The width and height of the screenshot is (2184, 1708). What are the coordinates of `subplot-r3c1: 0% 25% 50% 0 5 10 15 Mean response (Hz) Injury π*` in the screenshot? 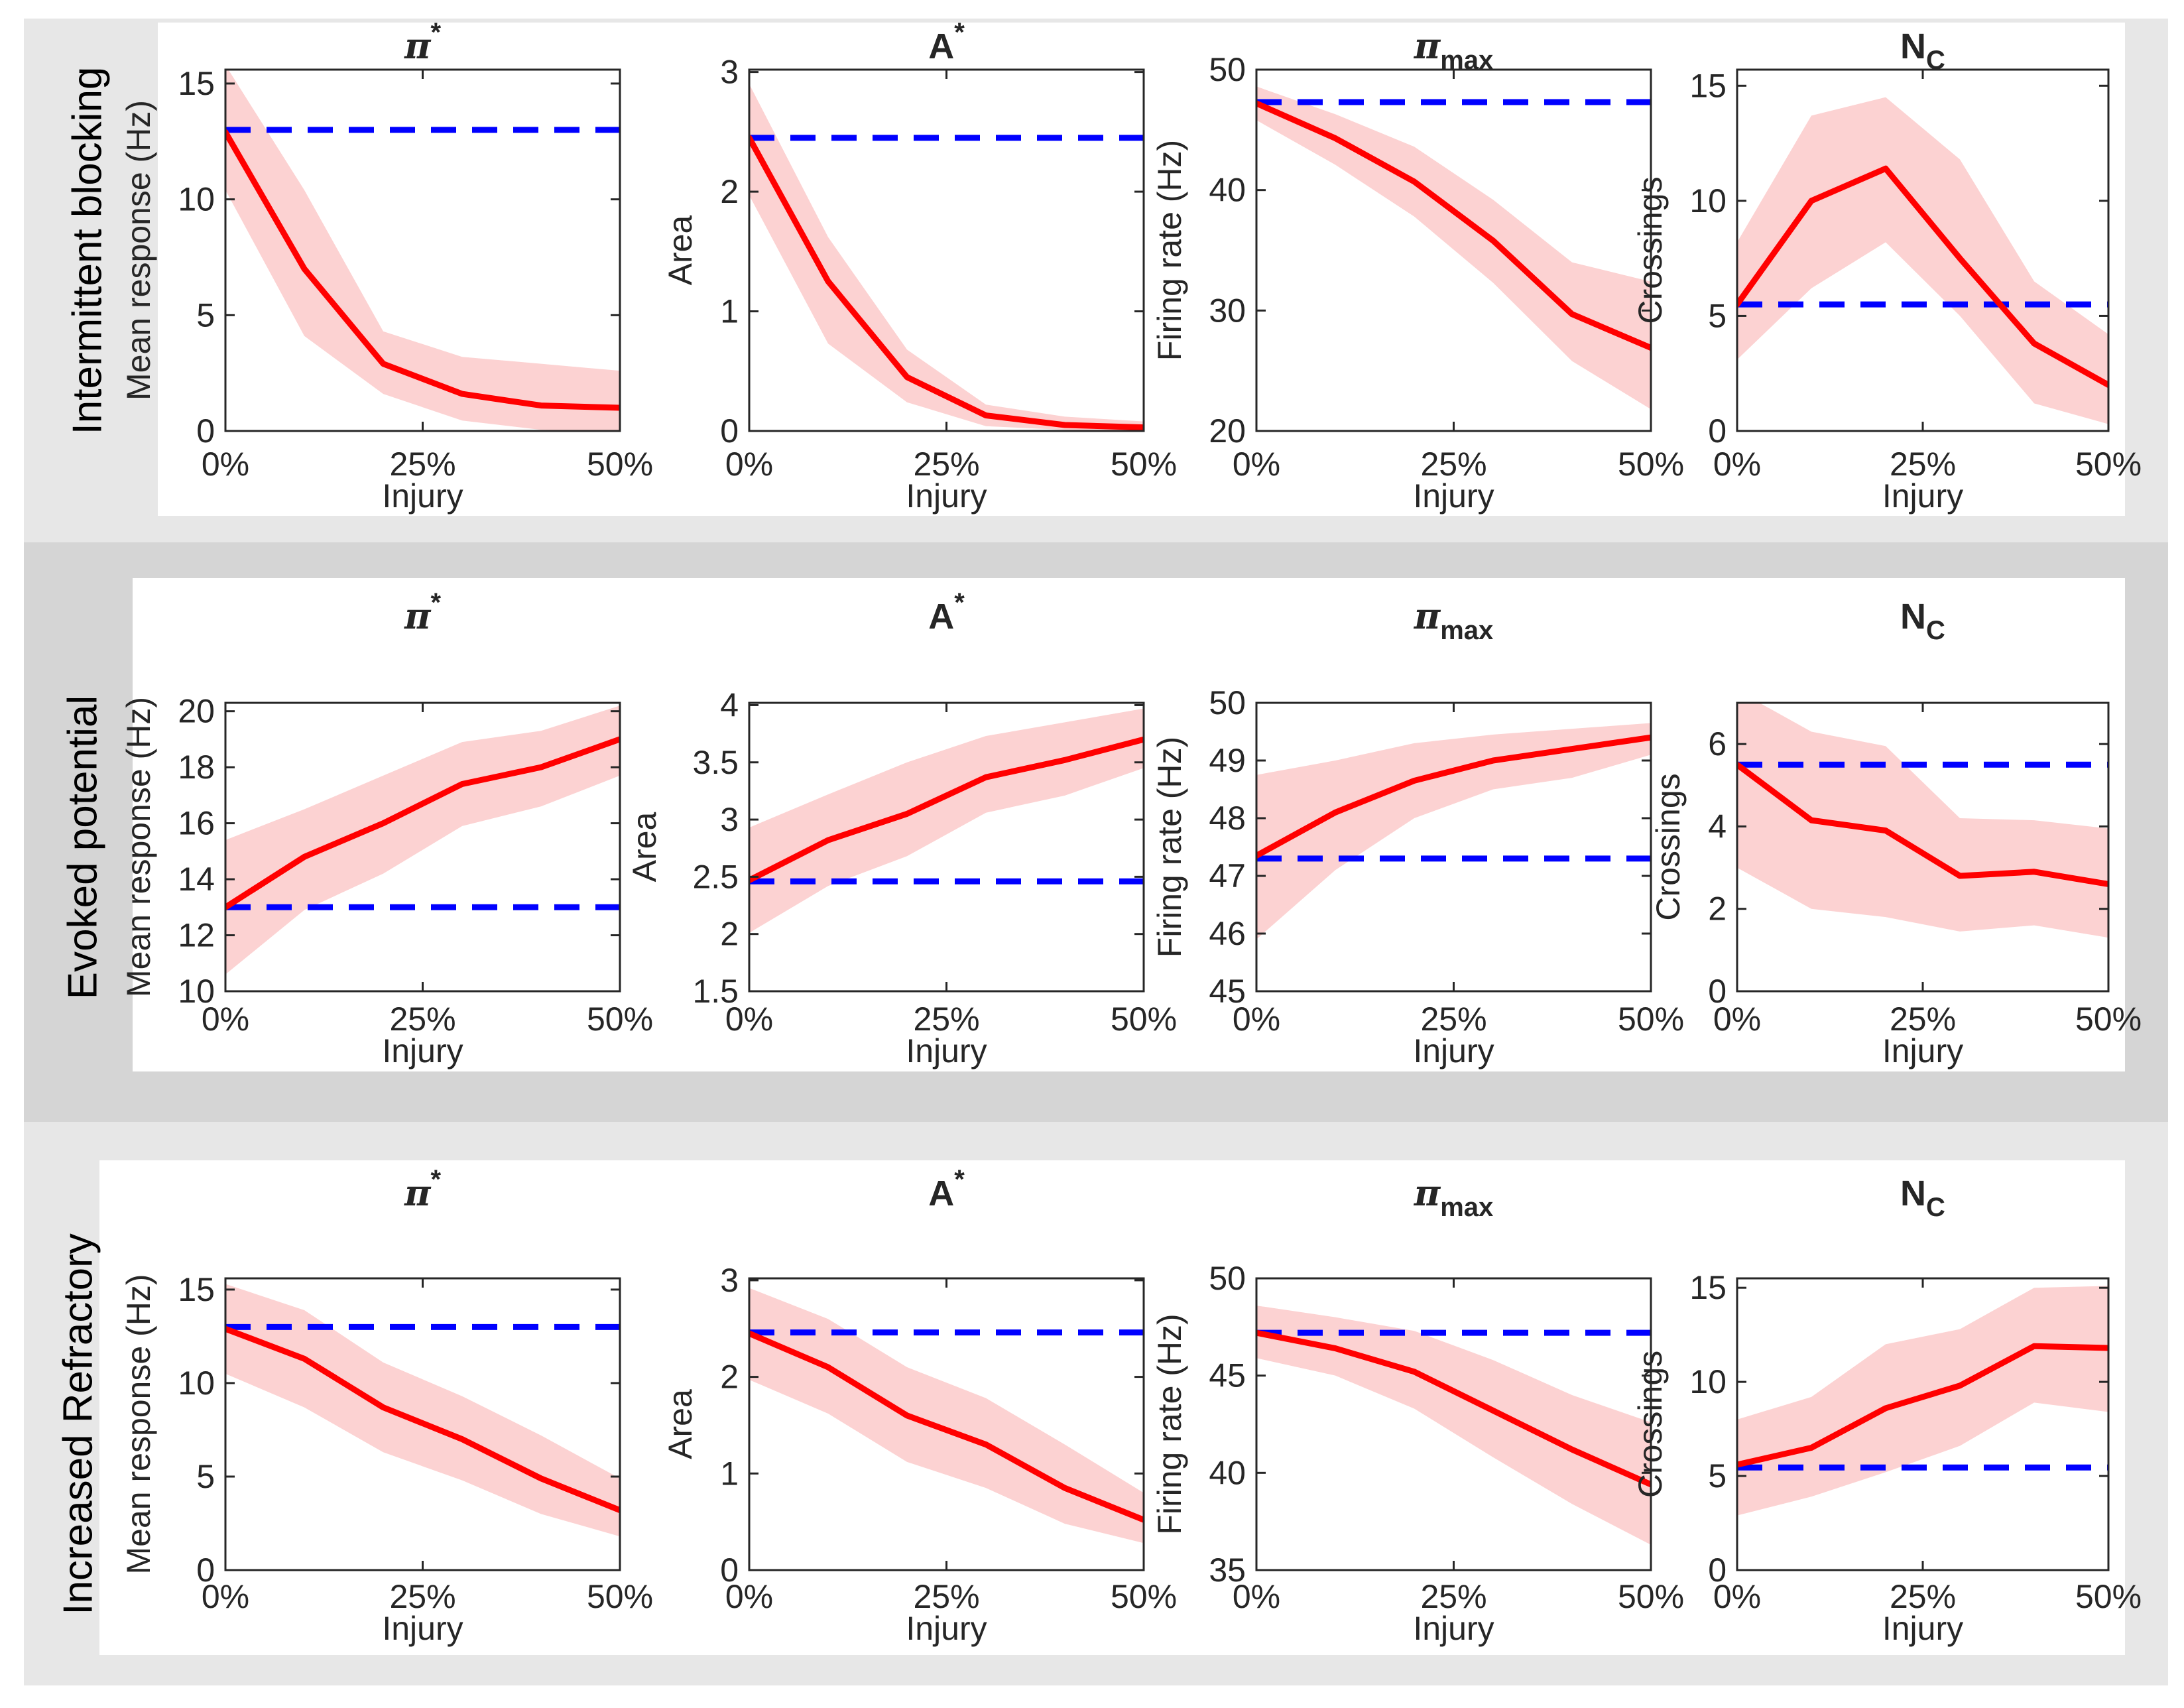 It's located at (386, 1406).